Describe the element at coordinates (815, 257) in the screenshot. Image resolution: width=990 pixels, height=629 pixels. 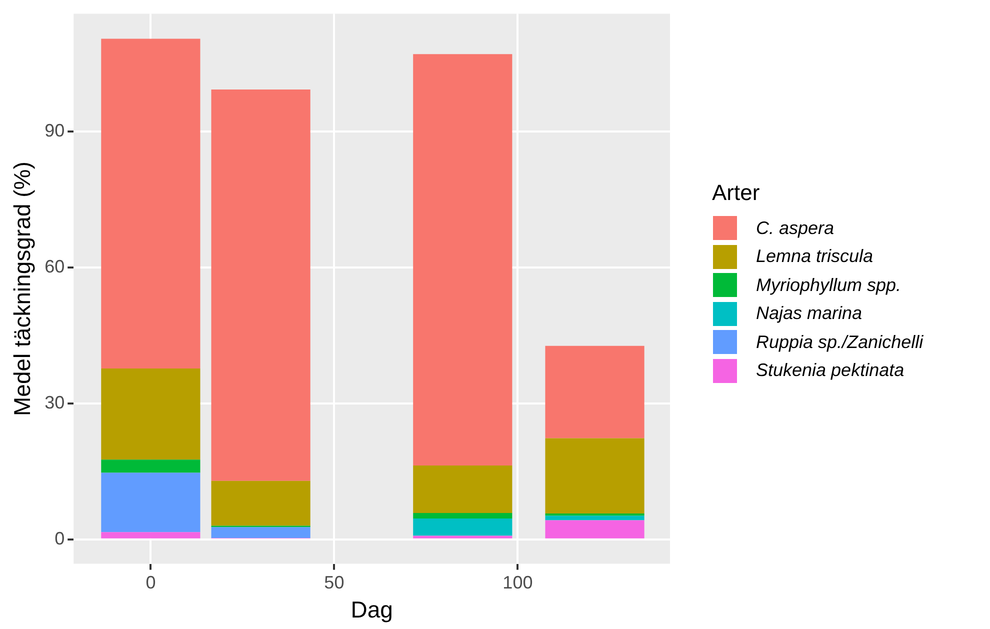
I see `legend-label: Lemna triscula` at that location.